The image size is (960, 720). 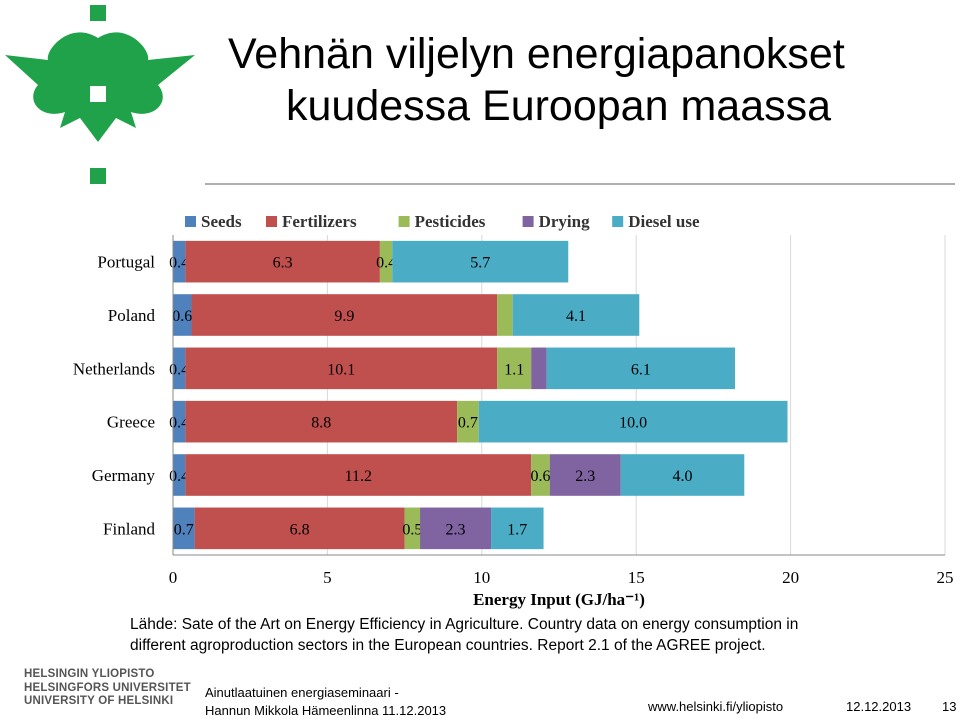 What do you see at coordinates (319, 221) in the screenshot?
I see `legend-label: Fertilizers` at bounding box center [319, 221].